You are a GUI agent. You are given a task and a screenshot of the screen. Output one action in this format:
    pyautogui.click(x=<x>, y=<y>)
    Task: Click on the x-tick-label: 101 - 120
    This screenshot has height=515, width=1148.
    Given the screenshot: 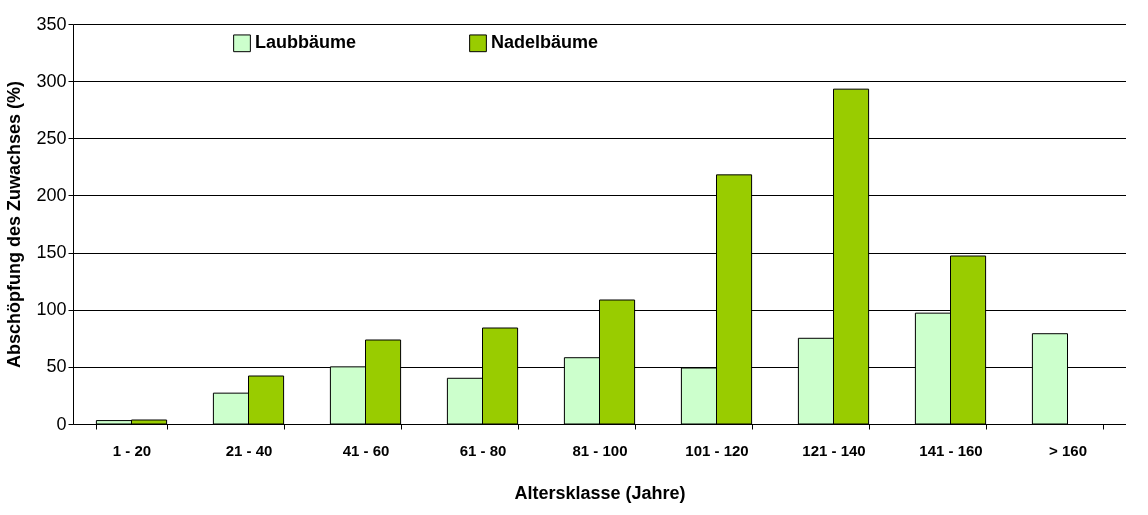 What is the action you would take?
    pyautogui.click(x=717, y=450)
    